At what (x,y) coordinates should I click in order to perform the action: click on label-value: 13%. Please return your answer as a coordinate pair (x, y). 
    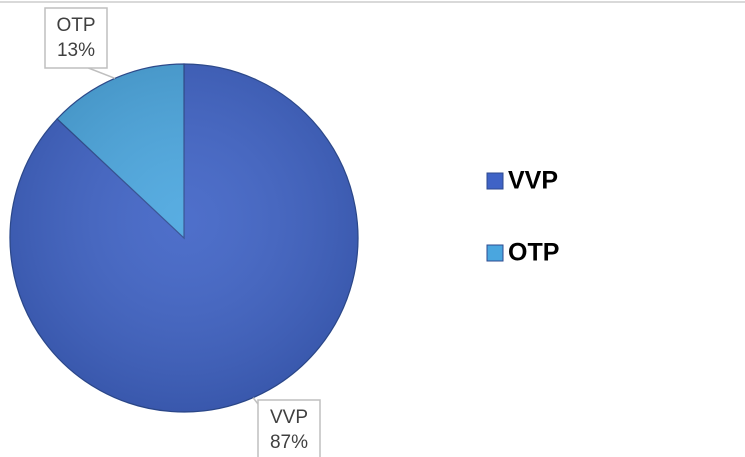
    Looking at the image, I should click on (76, 50).